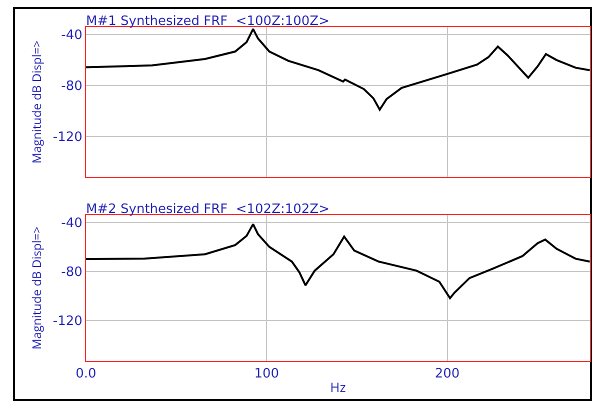 The width and height of the screenshot is (594, 403). Describe the element at coordinates (208, 209) in the screenshot. I see `chart-title: M#2 Synthesized FRF <102Z:102Z>` at that location.